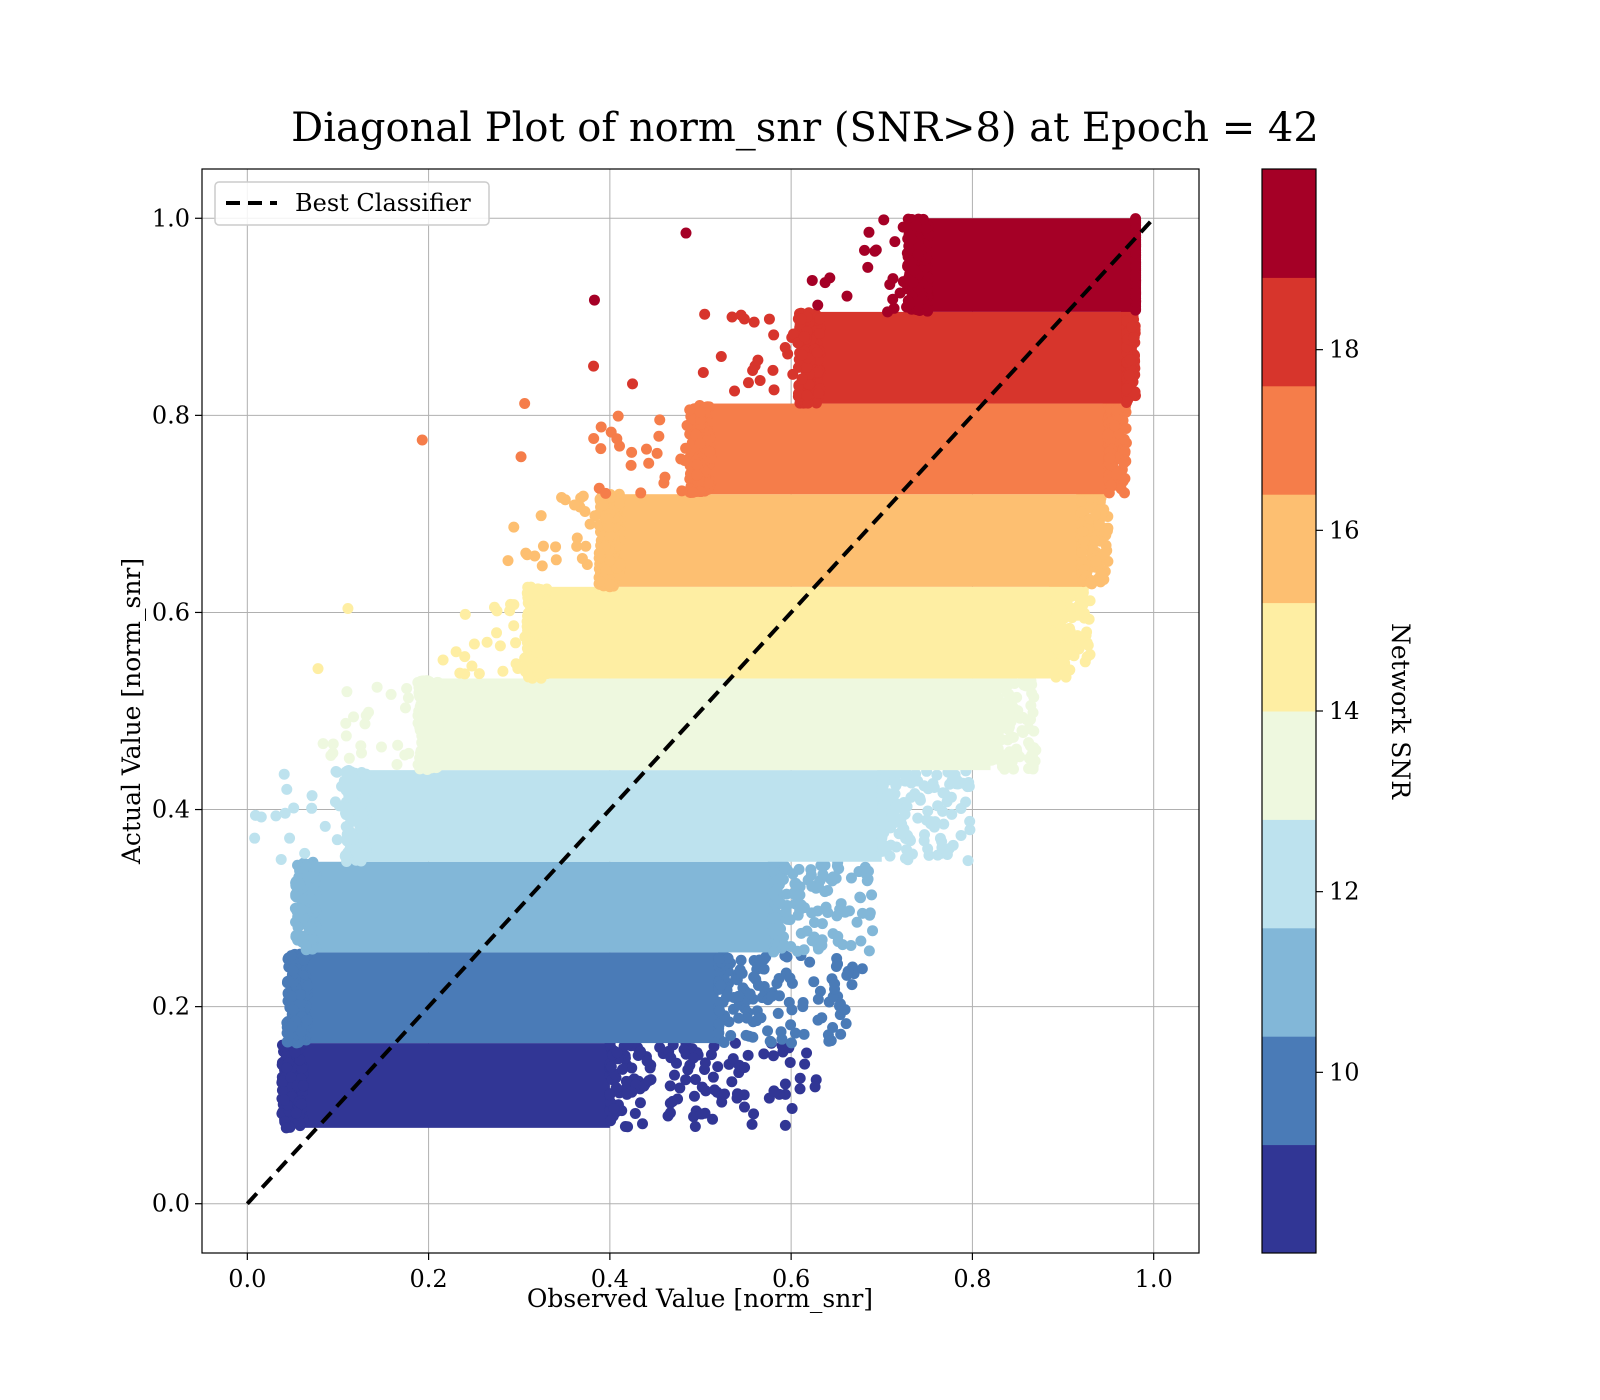 This screenshot has width=1600, height=1400. What do you see at coordinates (171, 612) in the screenshot?
I see `y-tick-label: 0.6` at bounding box center [171, 612].